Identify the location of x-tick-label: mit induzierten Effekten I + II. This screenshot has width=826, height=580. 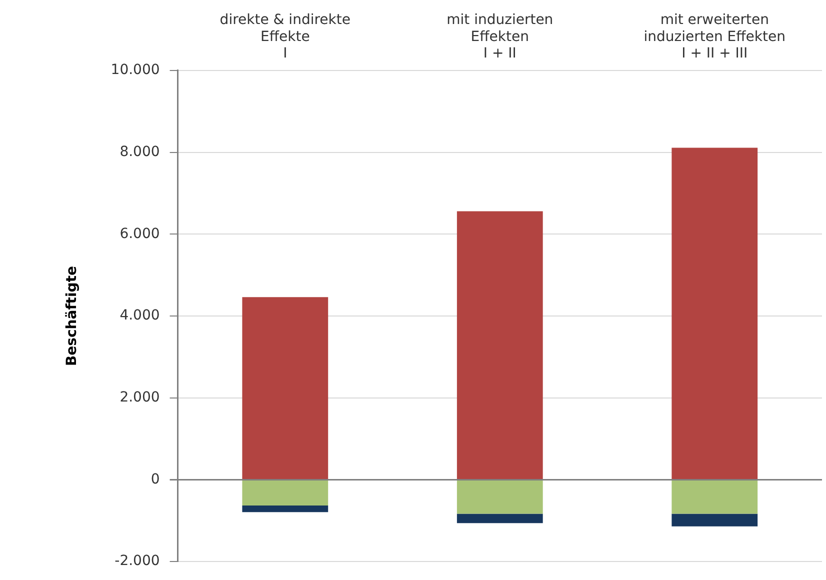
(500, 37).